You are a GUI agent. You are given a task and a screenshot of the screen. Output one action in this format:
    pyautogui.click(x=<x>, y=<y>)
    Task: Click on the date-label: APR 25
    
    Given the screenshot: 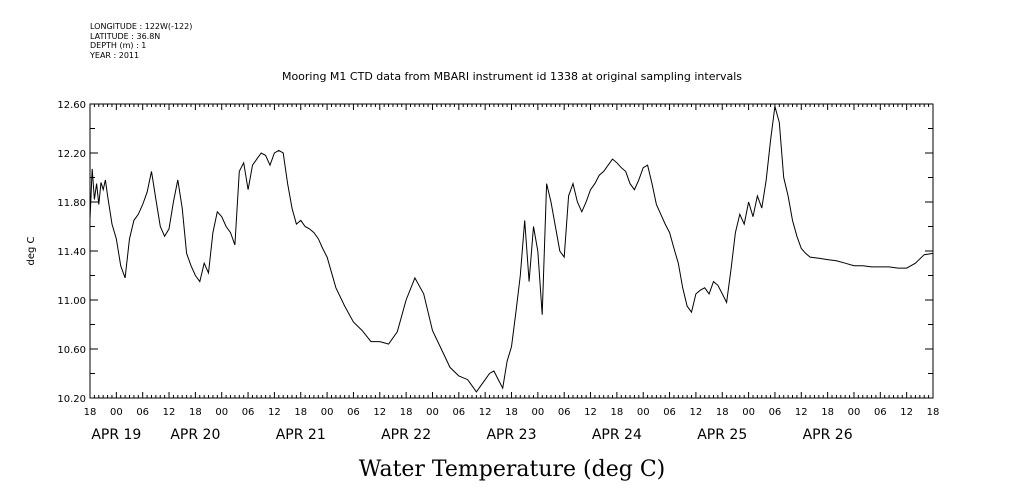 What is the action you would take?
    pyautogui.click(x=722, y=435)
    